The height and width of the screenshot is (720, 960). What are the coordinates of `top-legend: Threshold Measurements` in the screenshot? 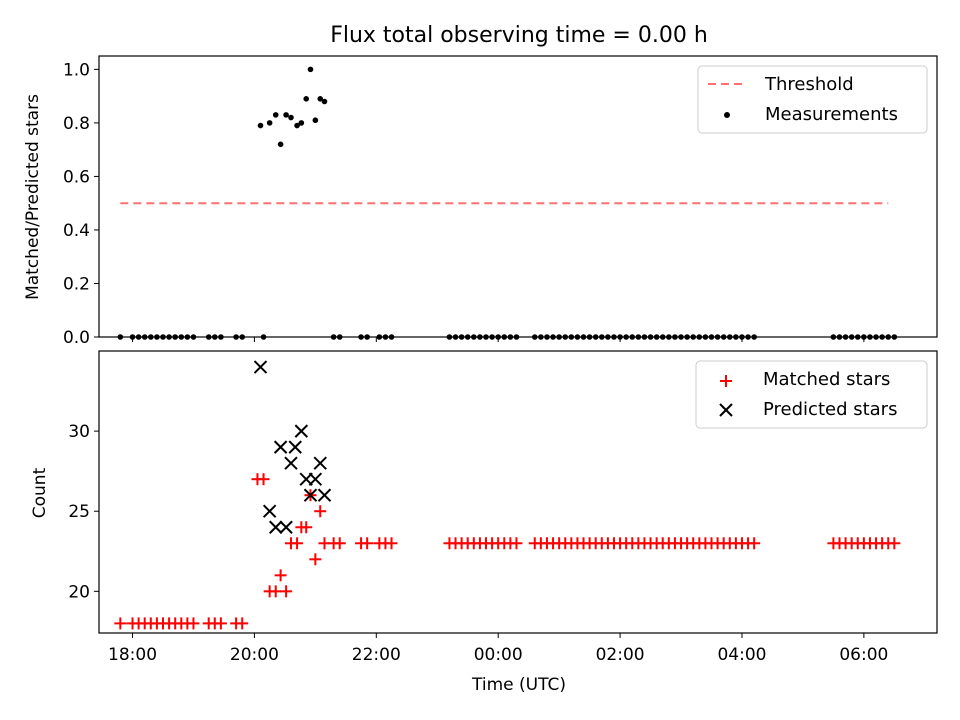 It's located at (812, 99).